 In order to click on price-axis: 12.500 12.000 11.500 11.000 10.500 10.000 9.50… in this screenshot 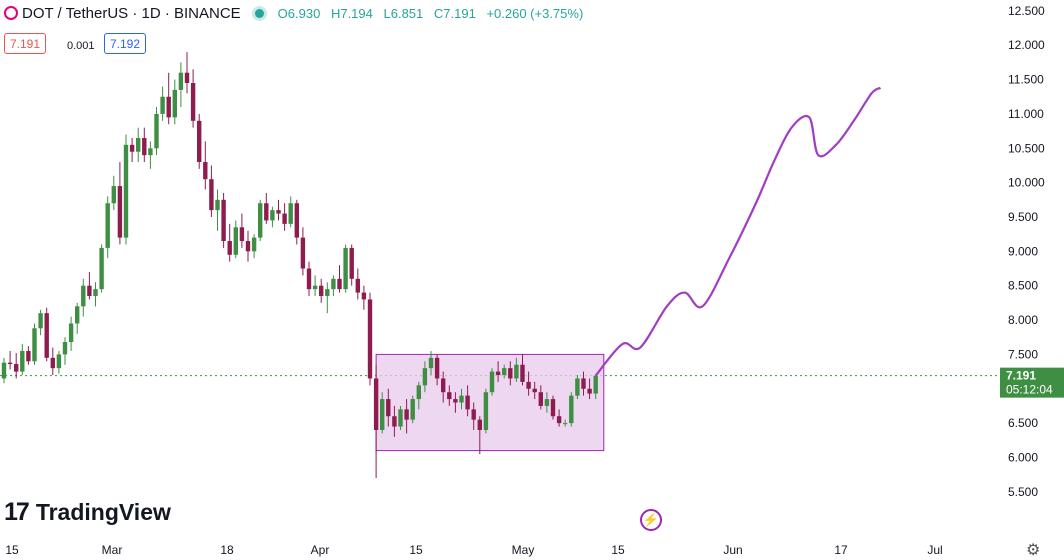, I will do `click(1026, 251)`.